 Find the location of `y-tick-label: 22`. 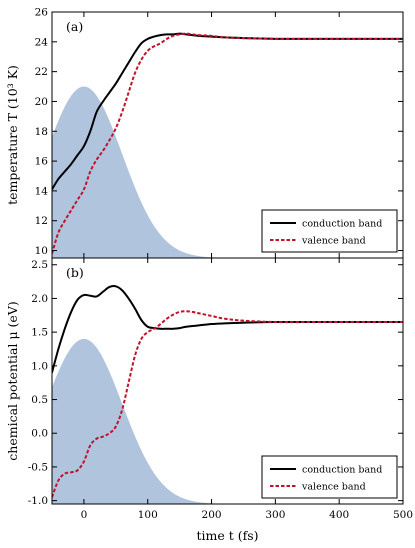

y-tick-label: 22 is located at coordinates (41, 72).